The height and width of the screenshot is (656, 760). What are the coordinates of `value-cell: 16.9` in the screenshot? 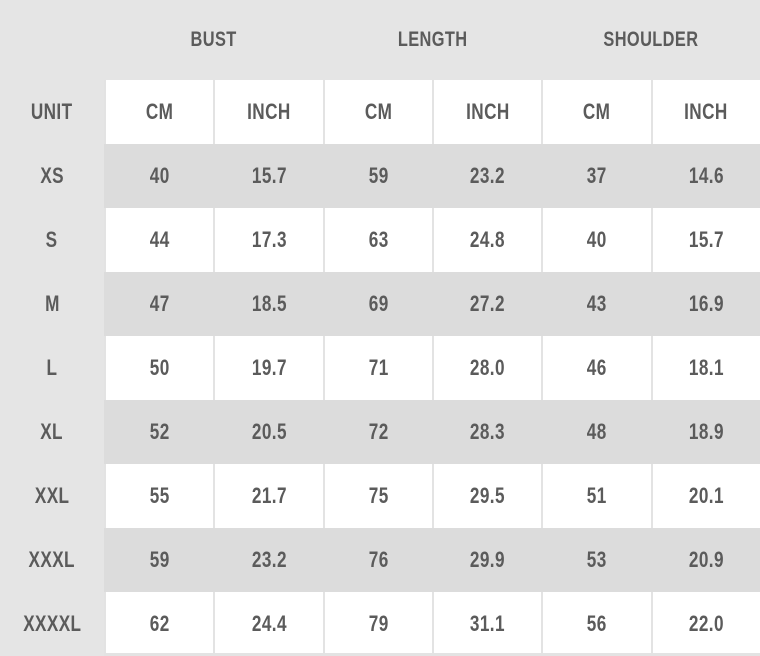 It's located at (705, 304).